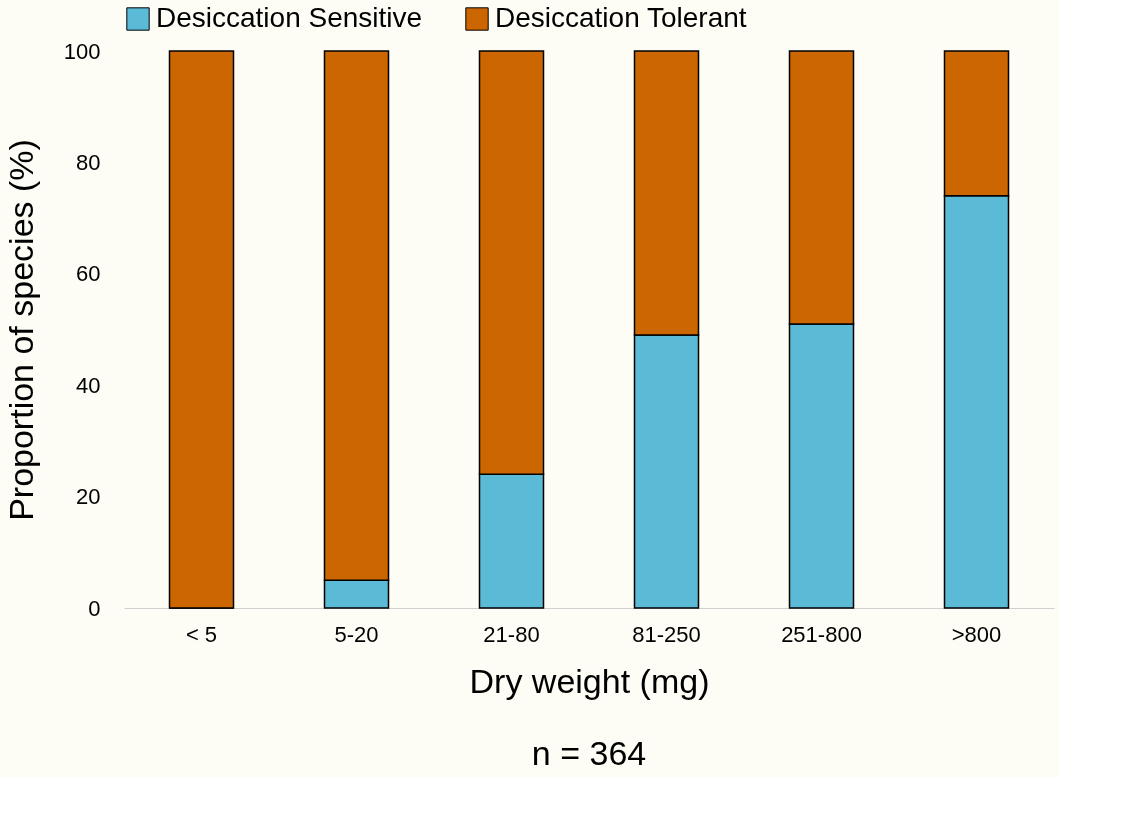 Image resolution: width=1125 pixels, height=832 pixels. What do you see at coordinates (511, 634) in the screenshot?
I see `x-tick-label: 21-80` at bounding box center [511, 634].